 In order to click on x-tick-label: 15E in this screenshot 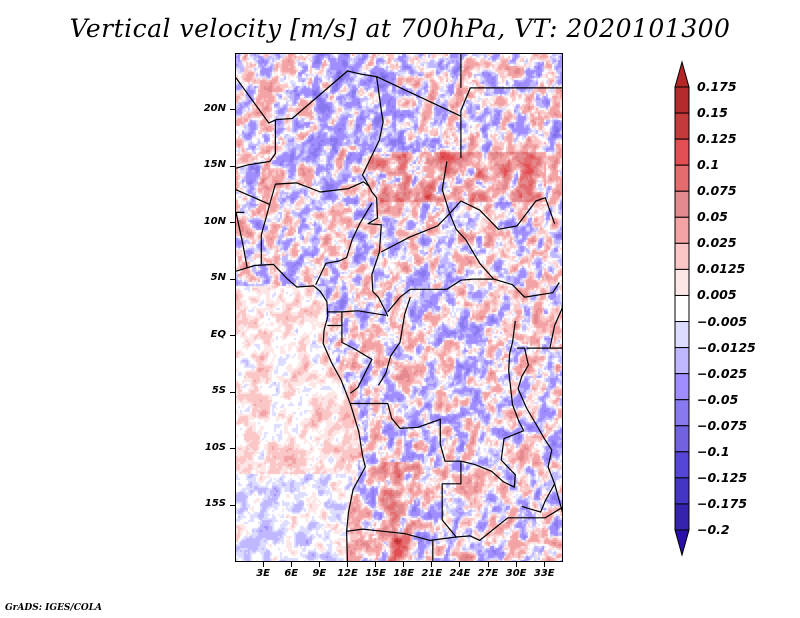, I will do `click(375, 573)`.